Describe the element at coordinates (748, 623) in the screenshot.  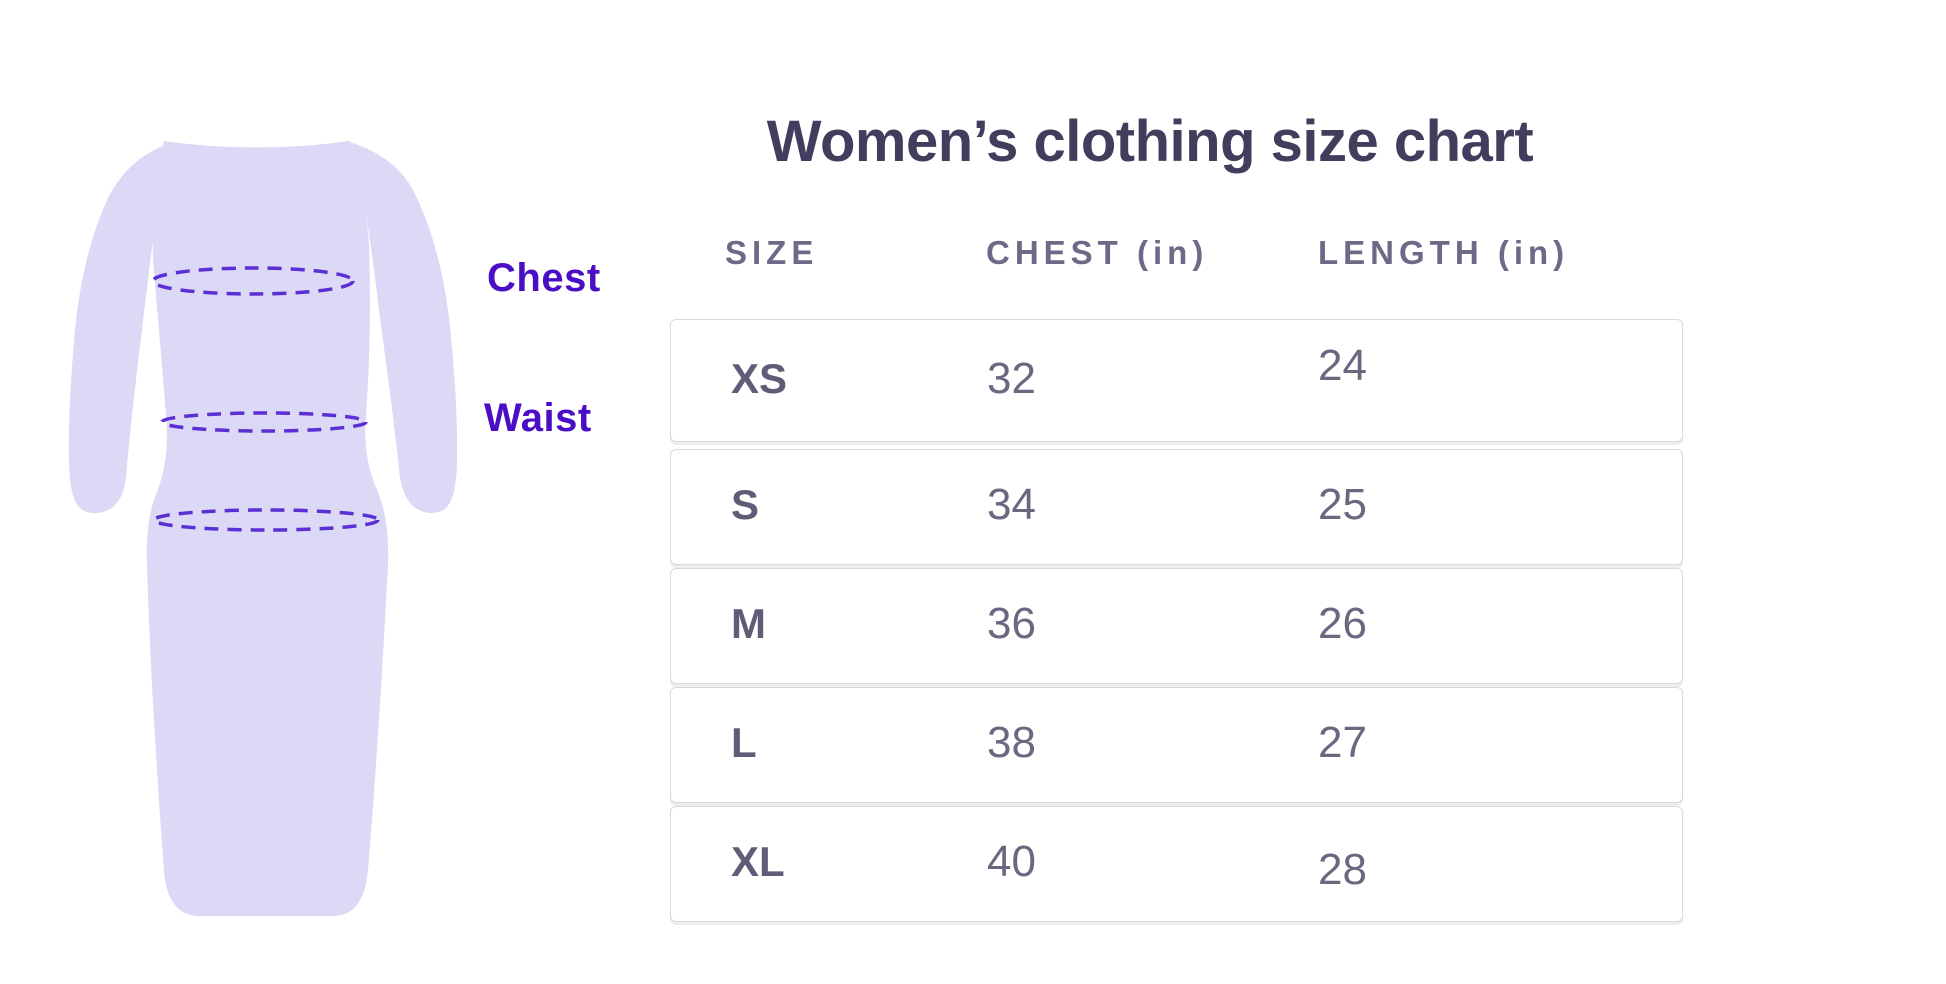
I see `cell-size: M` at that location.